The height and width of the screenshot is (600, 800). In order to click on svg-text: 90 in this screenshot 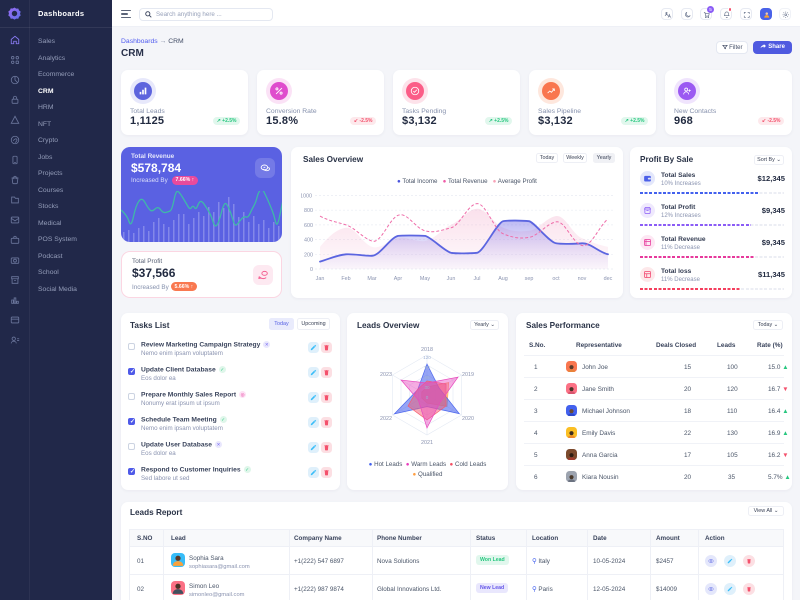, I will do `click(427, 367)`.